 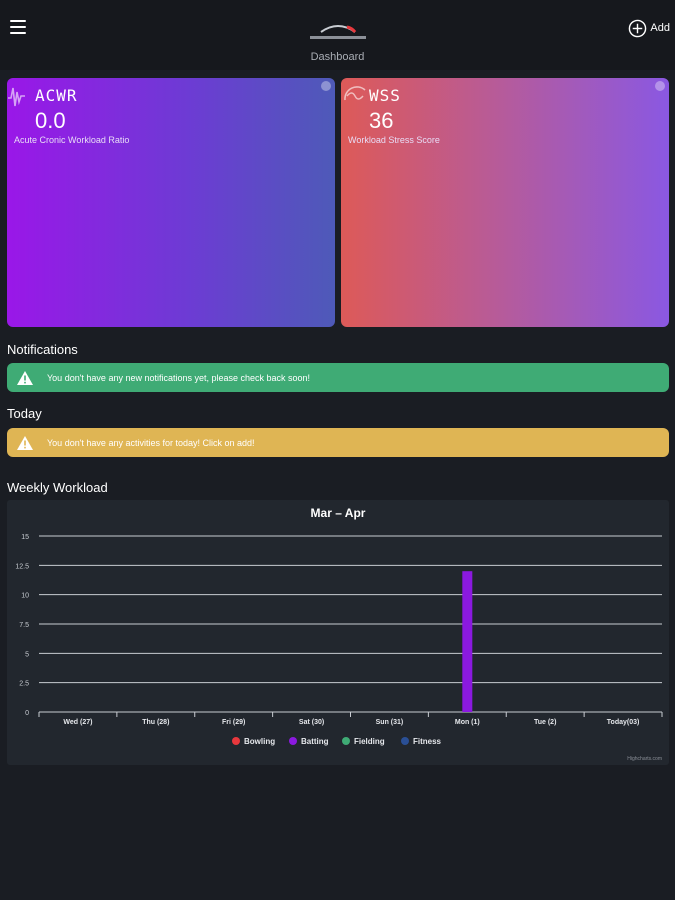 I want to click on legend-label-batting: Batting, so click(x=315, y=741).